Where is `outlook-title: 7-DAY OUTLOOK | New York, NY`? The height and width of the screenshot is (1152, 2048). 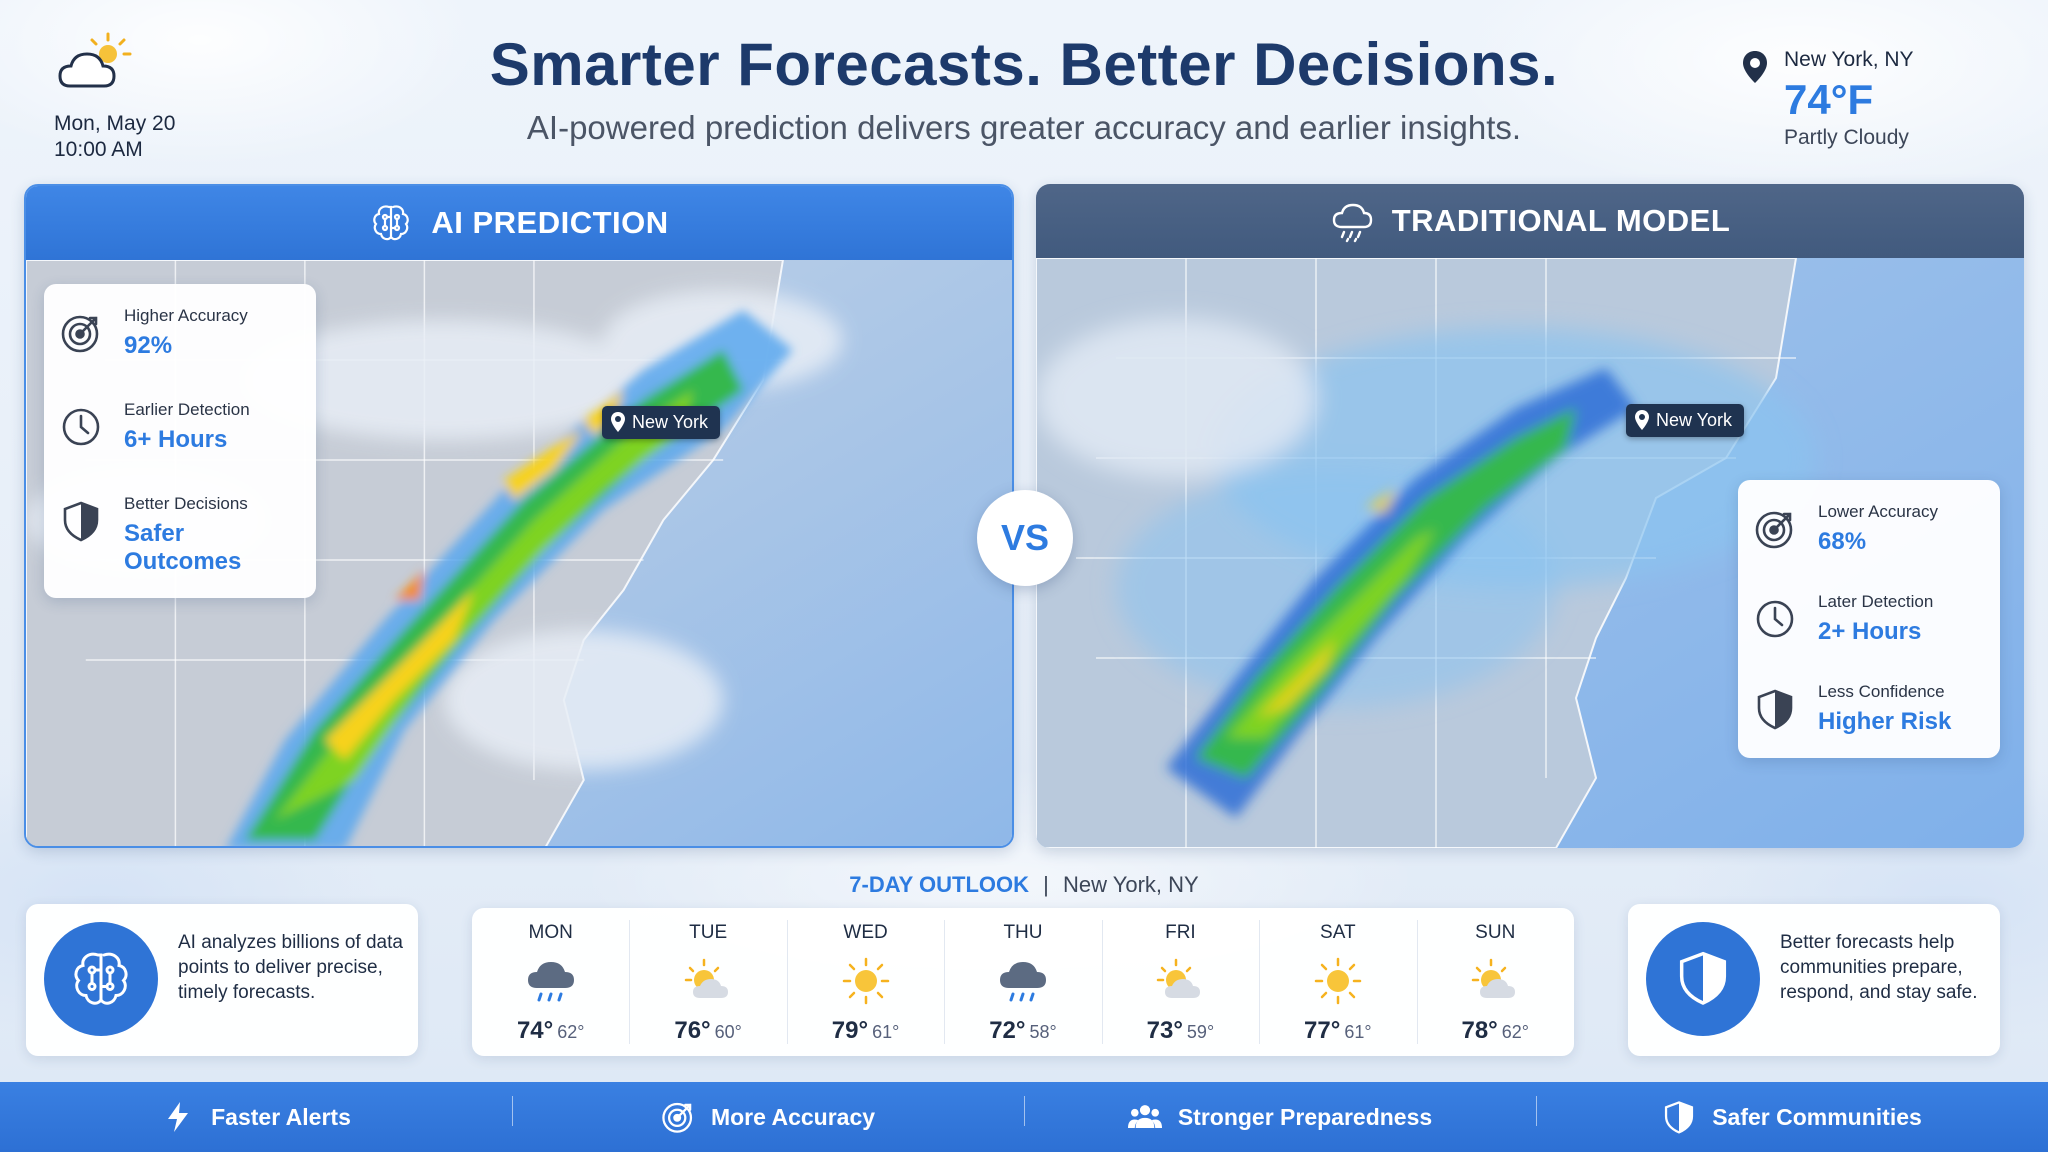 outlook-title: 7-DAY OUTLOOK | New York, NY is located at coordinates (1024, 885).